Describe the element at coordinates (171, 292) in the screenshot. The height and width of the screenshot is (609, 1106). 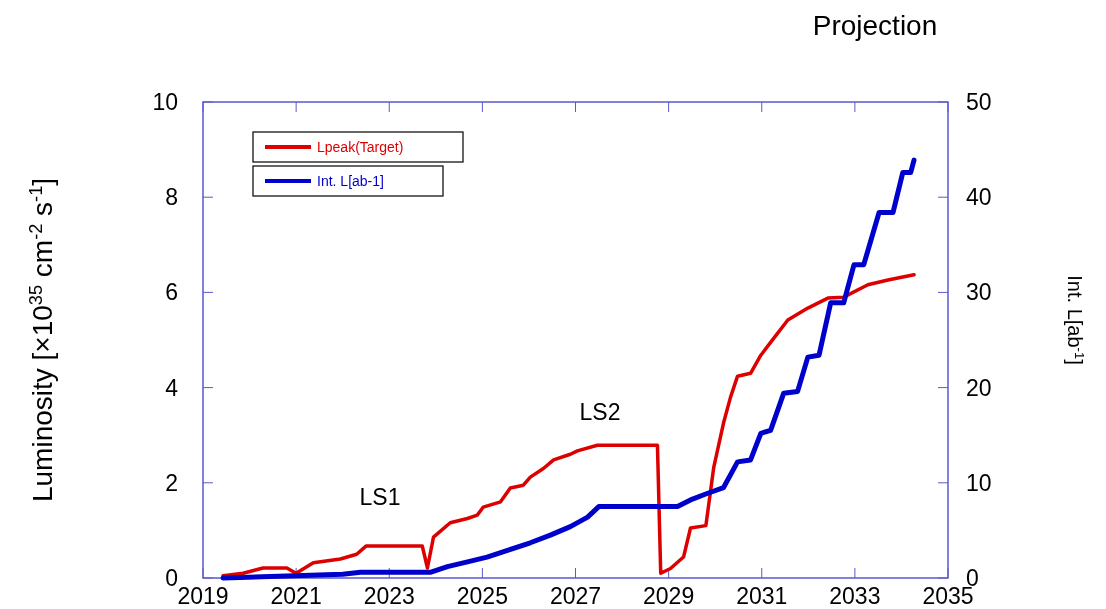
I see `y-tick-label: 6` at that location.